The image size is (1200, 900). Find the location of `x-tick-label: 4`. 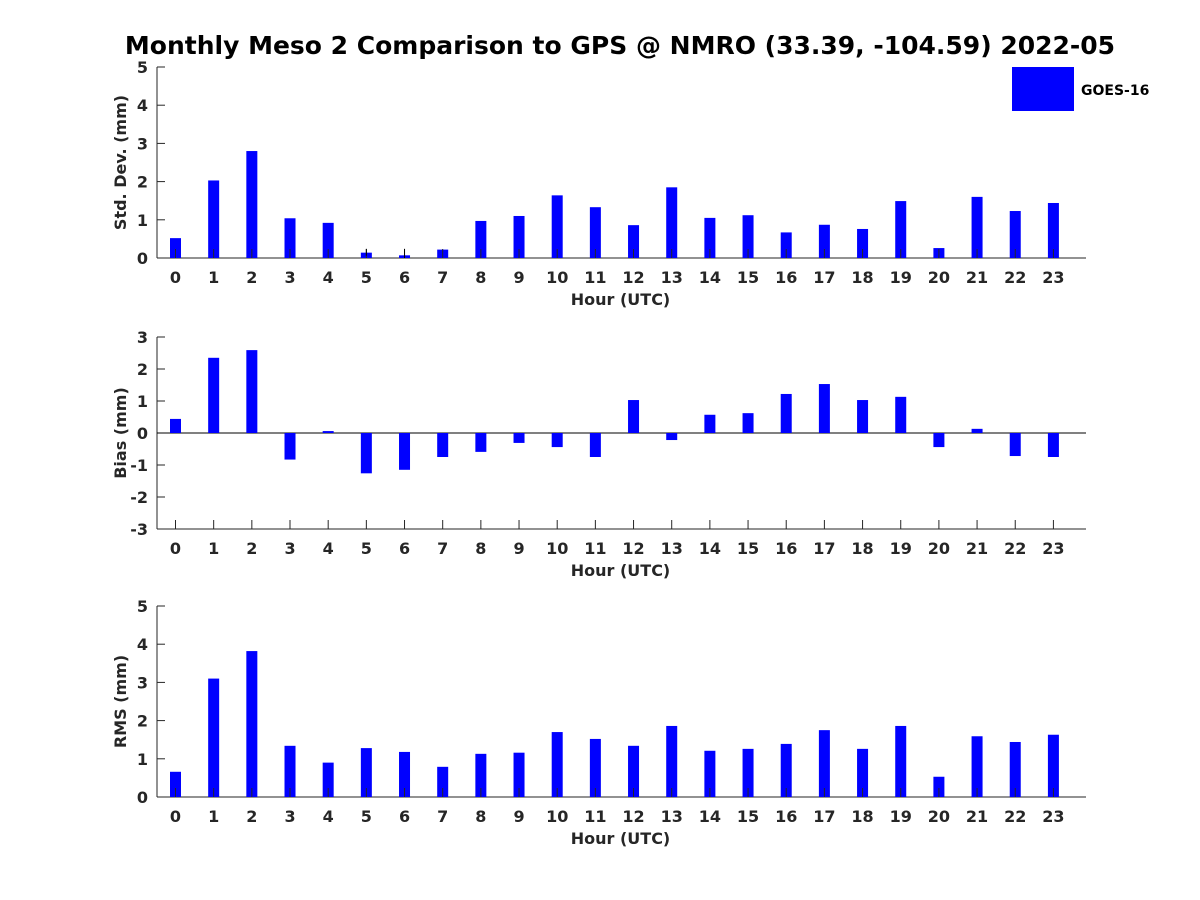

x-tick-label: 4 is located at coordinates (328, 548).